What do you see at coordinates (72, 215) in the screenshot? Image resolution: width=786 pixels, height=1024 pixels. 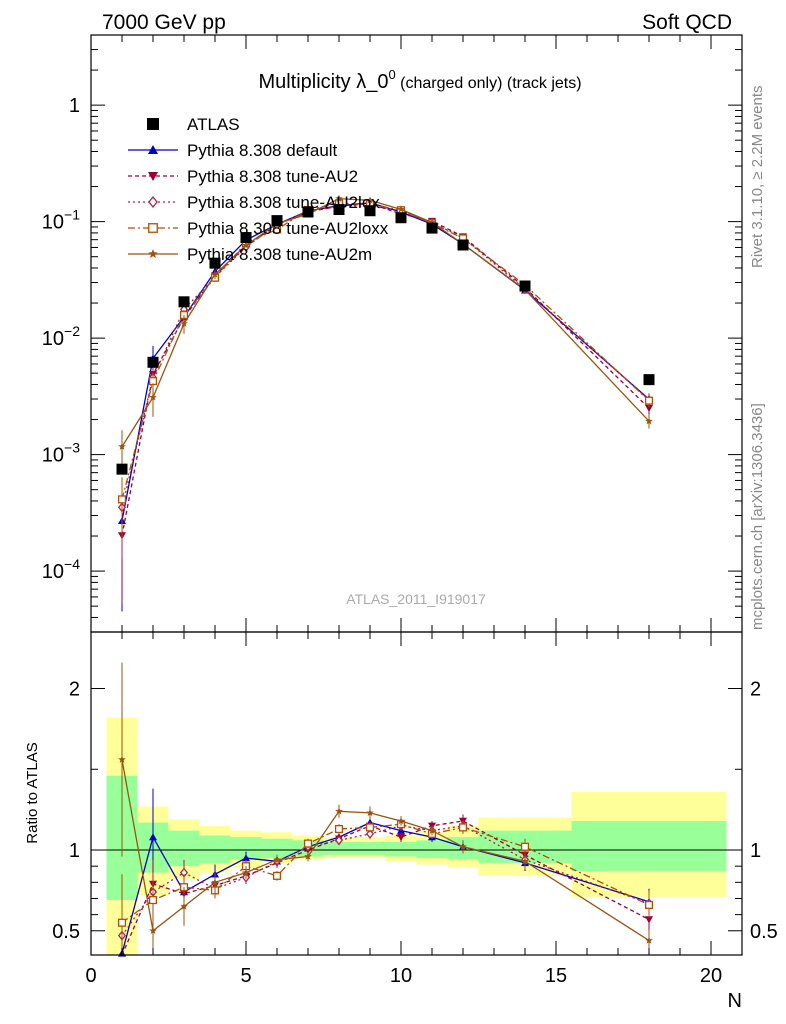 I see `y-tick-exponent: −1` at bounding box center [72, 215].